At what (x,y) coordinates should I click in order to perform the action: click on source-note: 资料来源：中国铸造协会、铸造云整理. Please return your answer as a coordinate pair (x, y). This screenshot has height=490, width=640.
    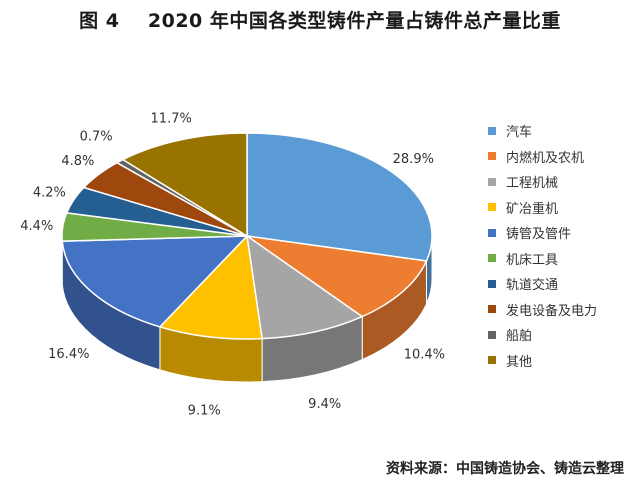
    Looking at the image, I should click on (505, 469).